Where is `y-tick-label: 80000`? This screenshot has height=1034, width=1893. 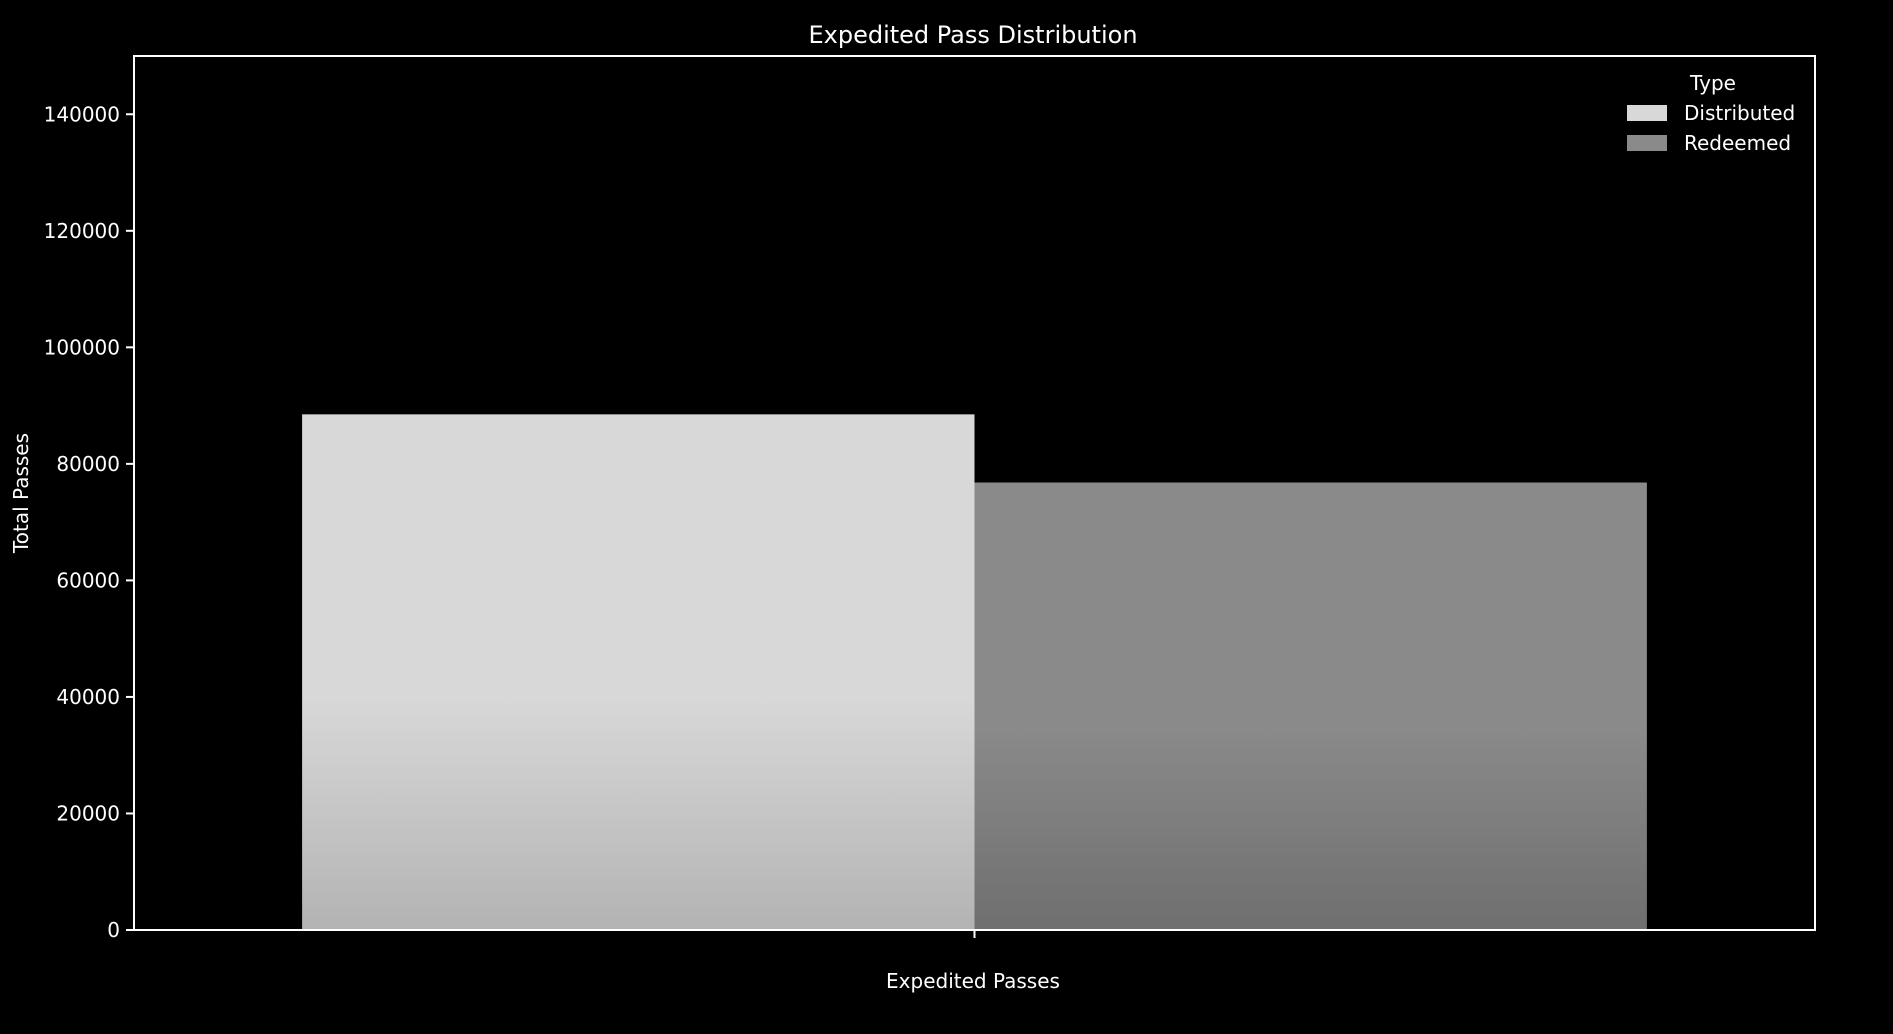
y-tick-label: 80000 is located at coordinates (88, 464).